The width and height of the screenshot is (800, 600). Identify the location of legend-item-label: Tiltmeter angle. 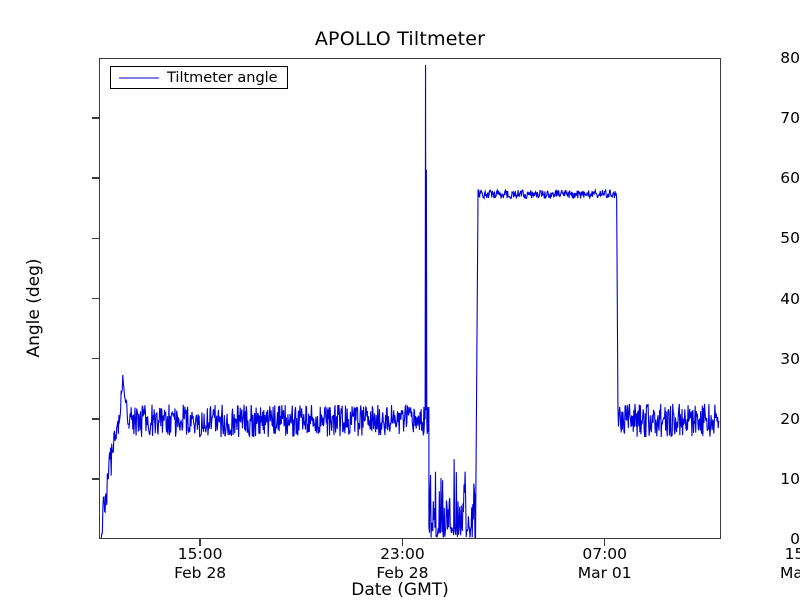
(222, 77).